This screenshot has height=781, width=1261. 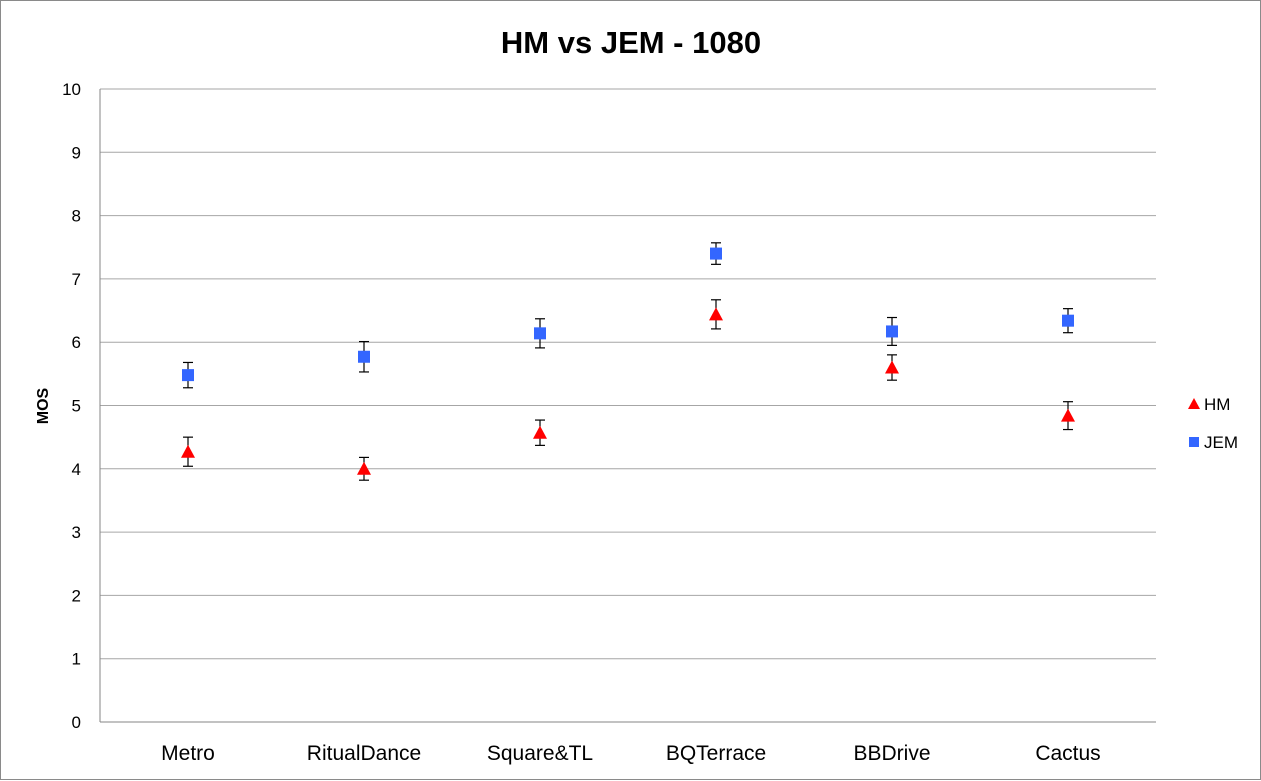 I want to click on y-tick-label: 5, so click(x=76, y=406).